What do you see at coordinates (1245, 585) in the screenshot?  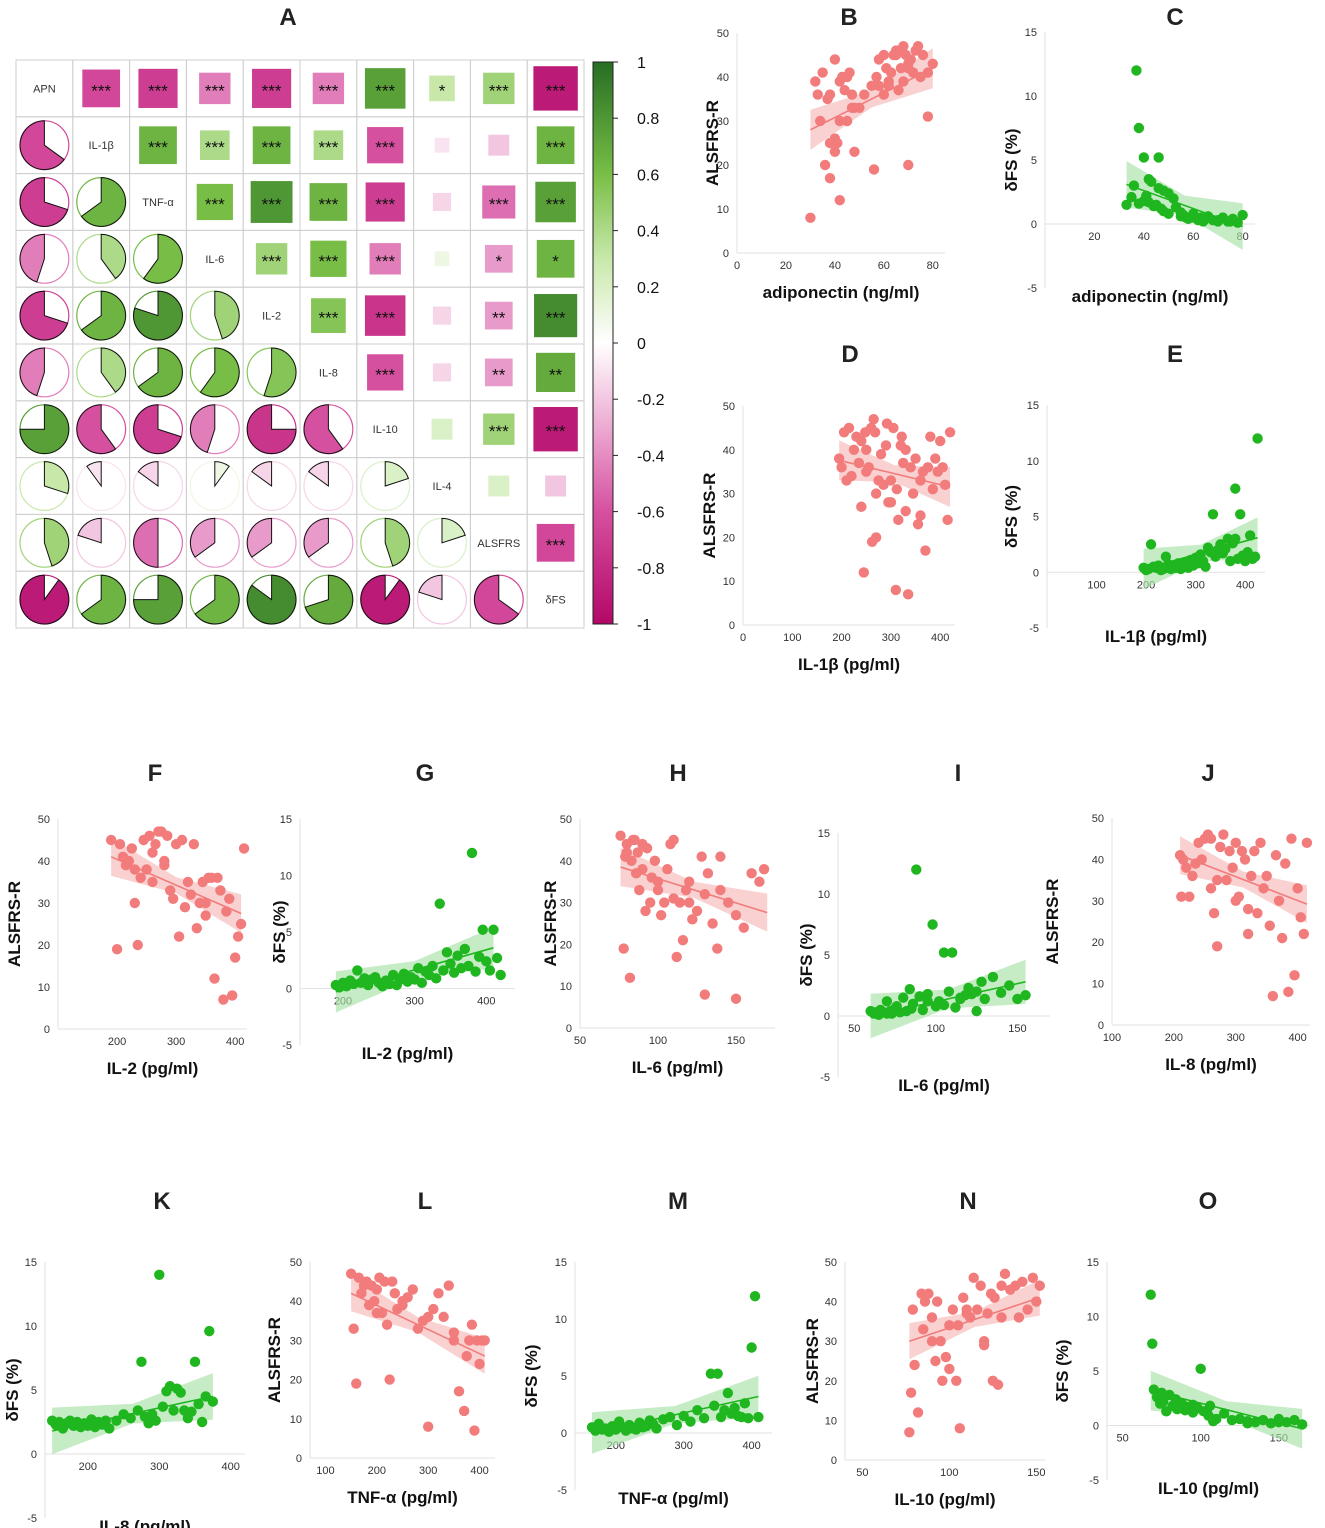 I see `x-tick-label: 400` at bounding box center [1245, 585].